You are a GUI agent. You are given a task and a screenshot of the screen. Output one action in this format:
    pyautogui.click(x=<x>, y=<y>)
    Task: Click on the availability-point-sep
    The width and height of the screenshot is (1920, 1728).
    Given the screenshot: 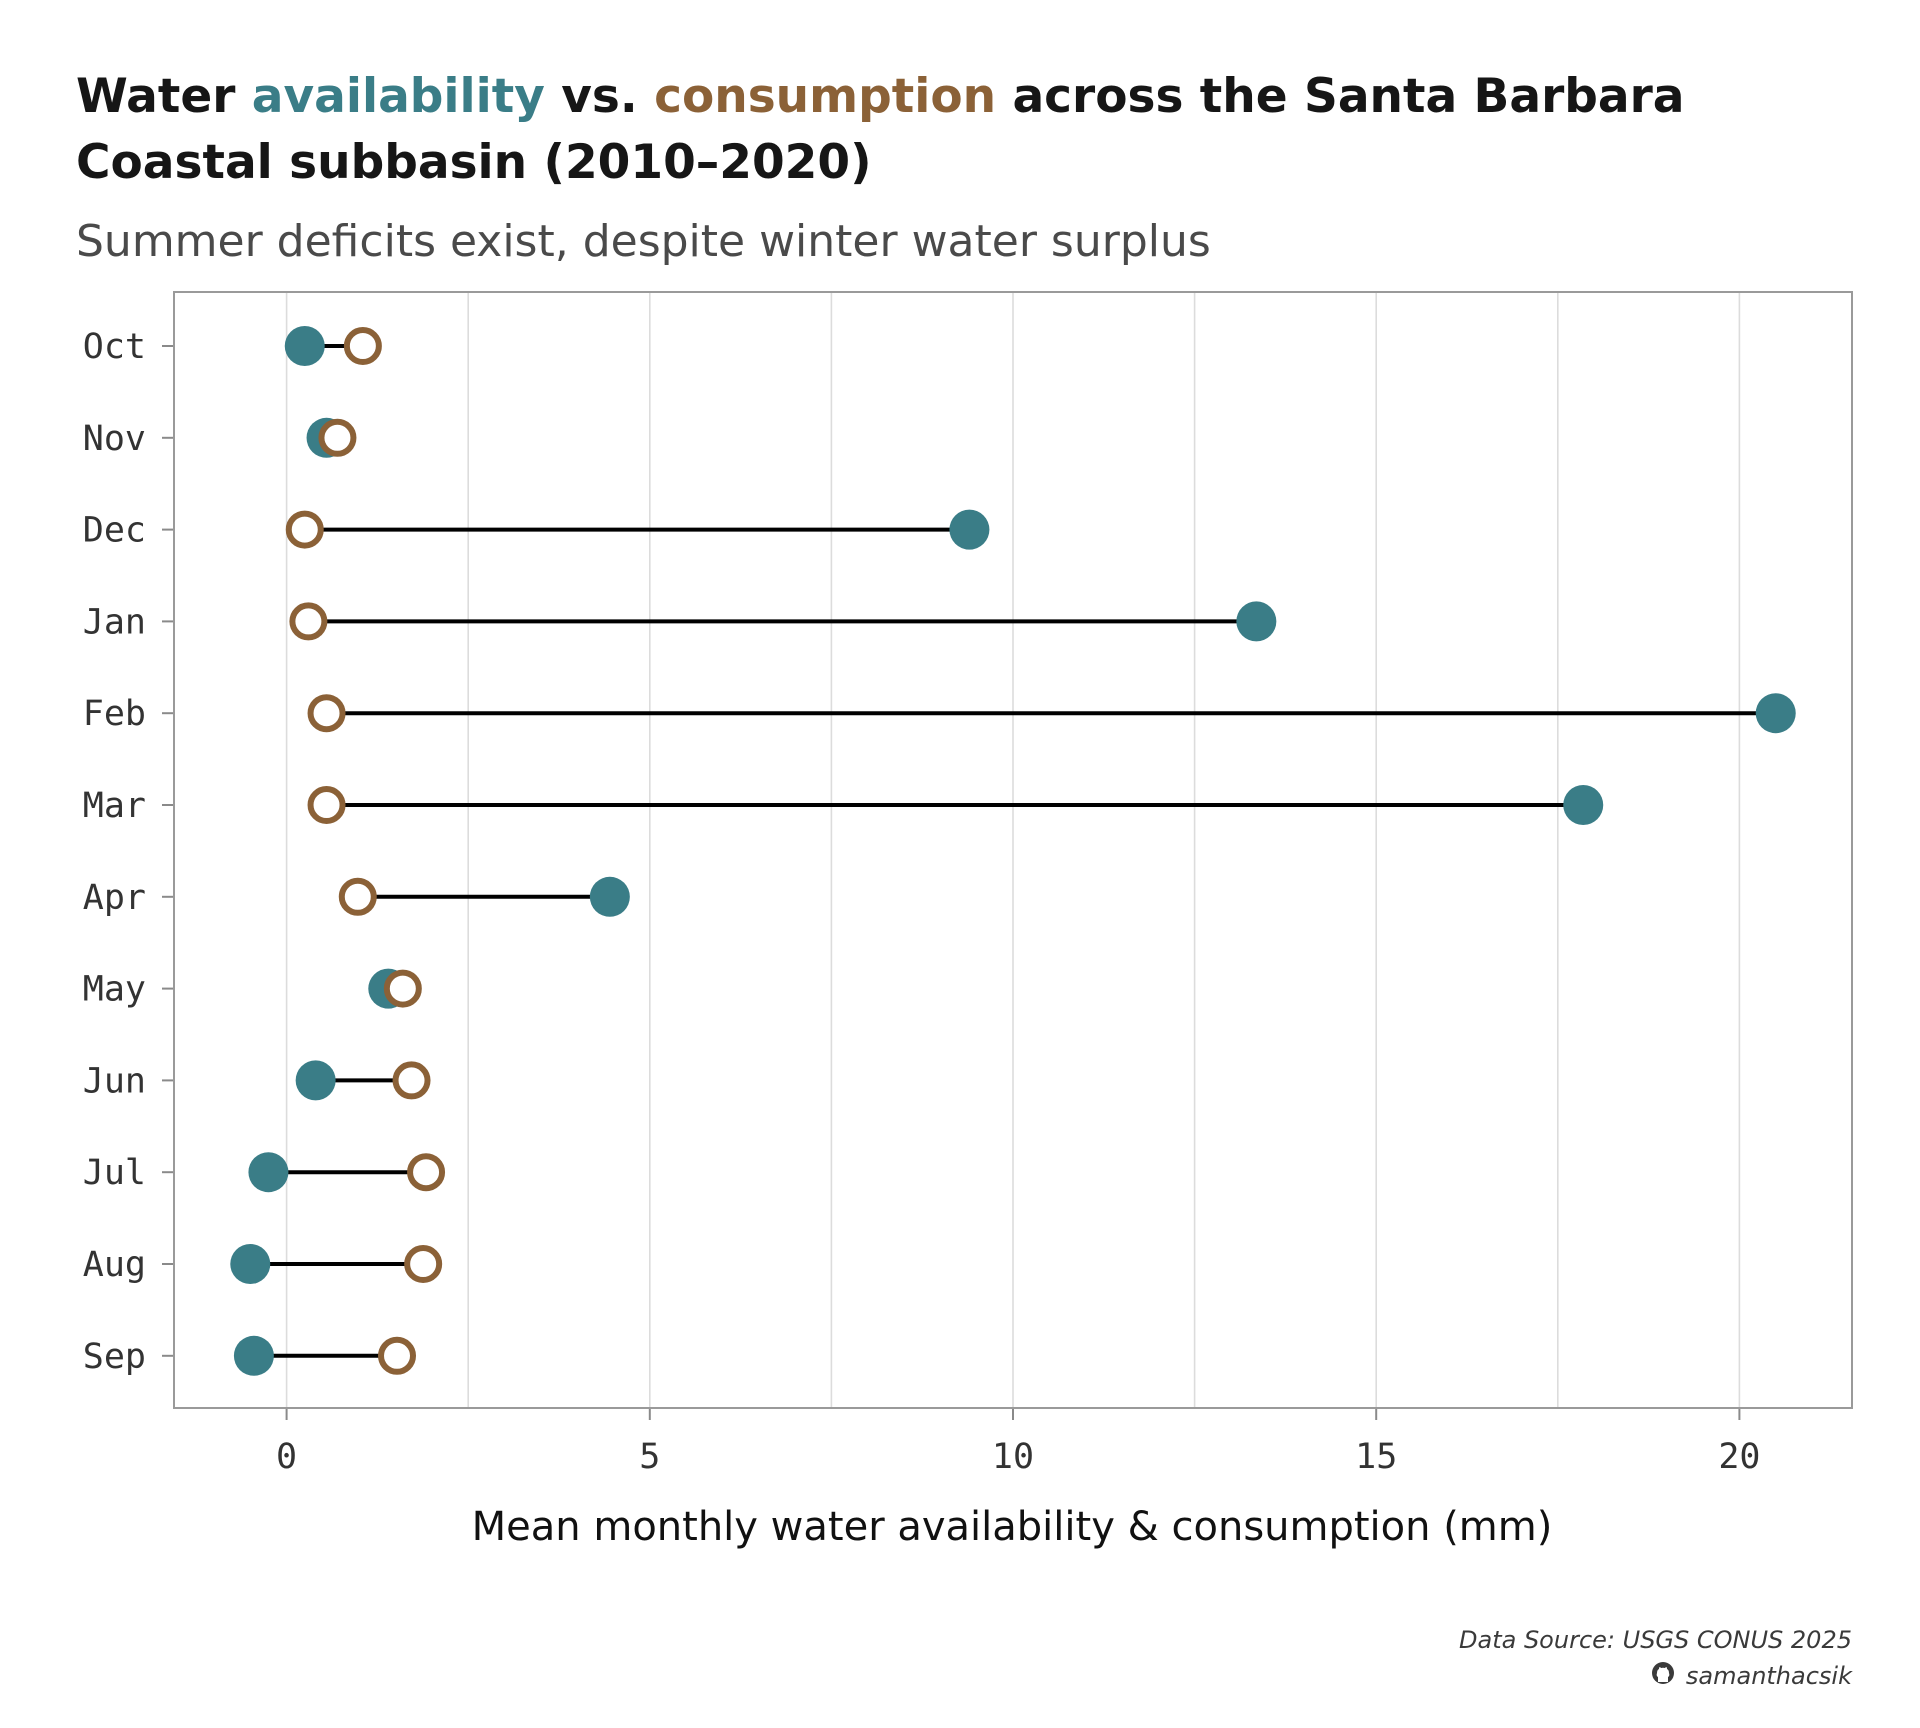 What is the action you would take?
    pyautogui.click(x=253, y=1355)
    